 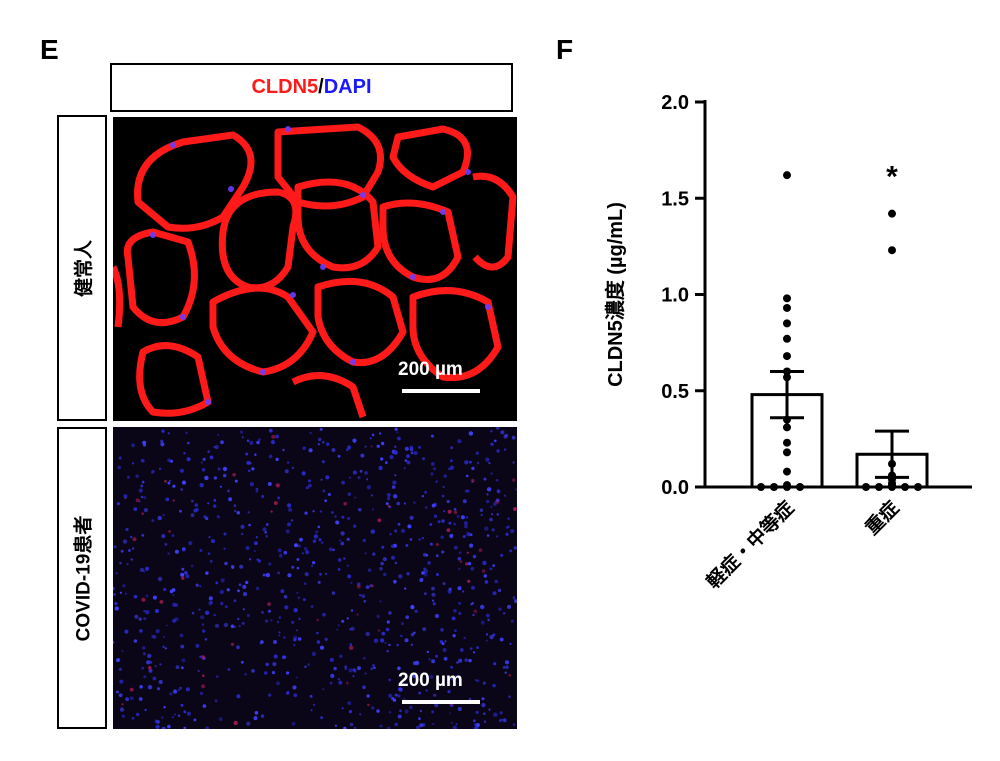 I want to click on row-label-box-healthy: 健常人, so click(x=82, y=268).